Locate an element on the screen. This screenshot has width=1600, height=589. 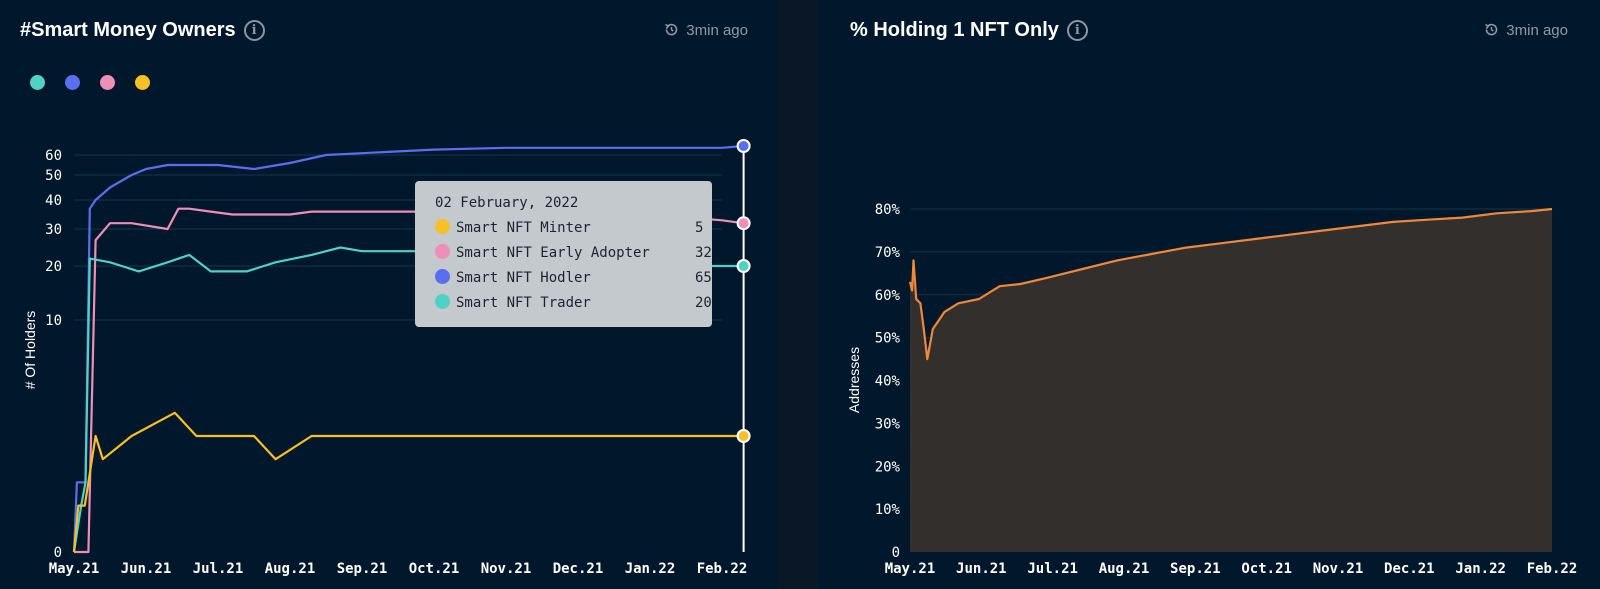
y-tick-label: 30 is located at coordinates (53, 230).